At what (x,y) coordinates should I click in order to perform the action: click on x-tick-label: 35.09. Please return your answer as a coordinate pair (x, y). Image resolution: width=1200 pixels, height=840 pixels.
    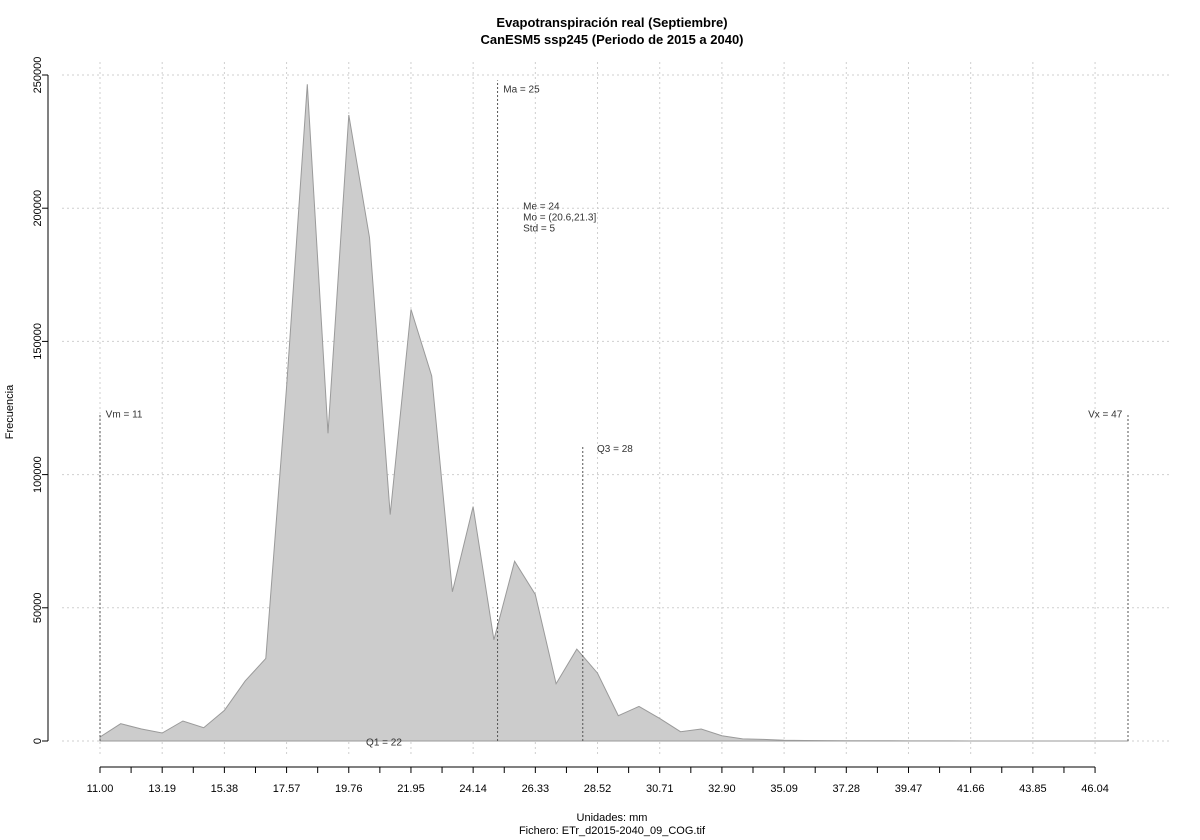
    Looking at the image, I should click on (784, 789).